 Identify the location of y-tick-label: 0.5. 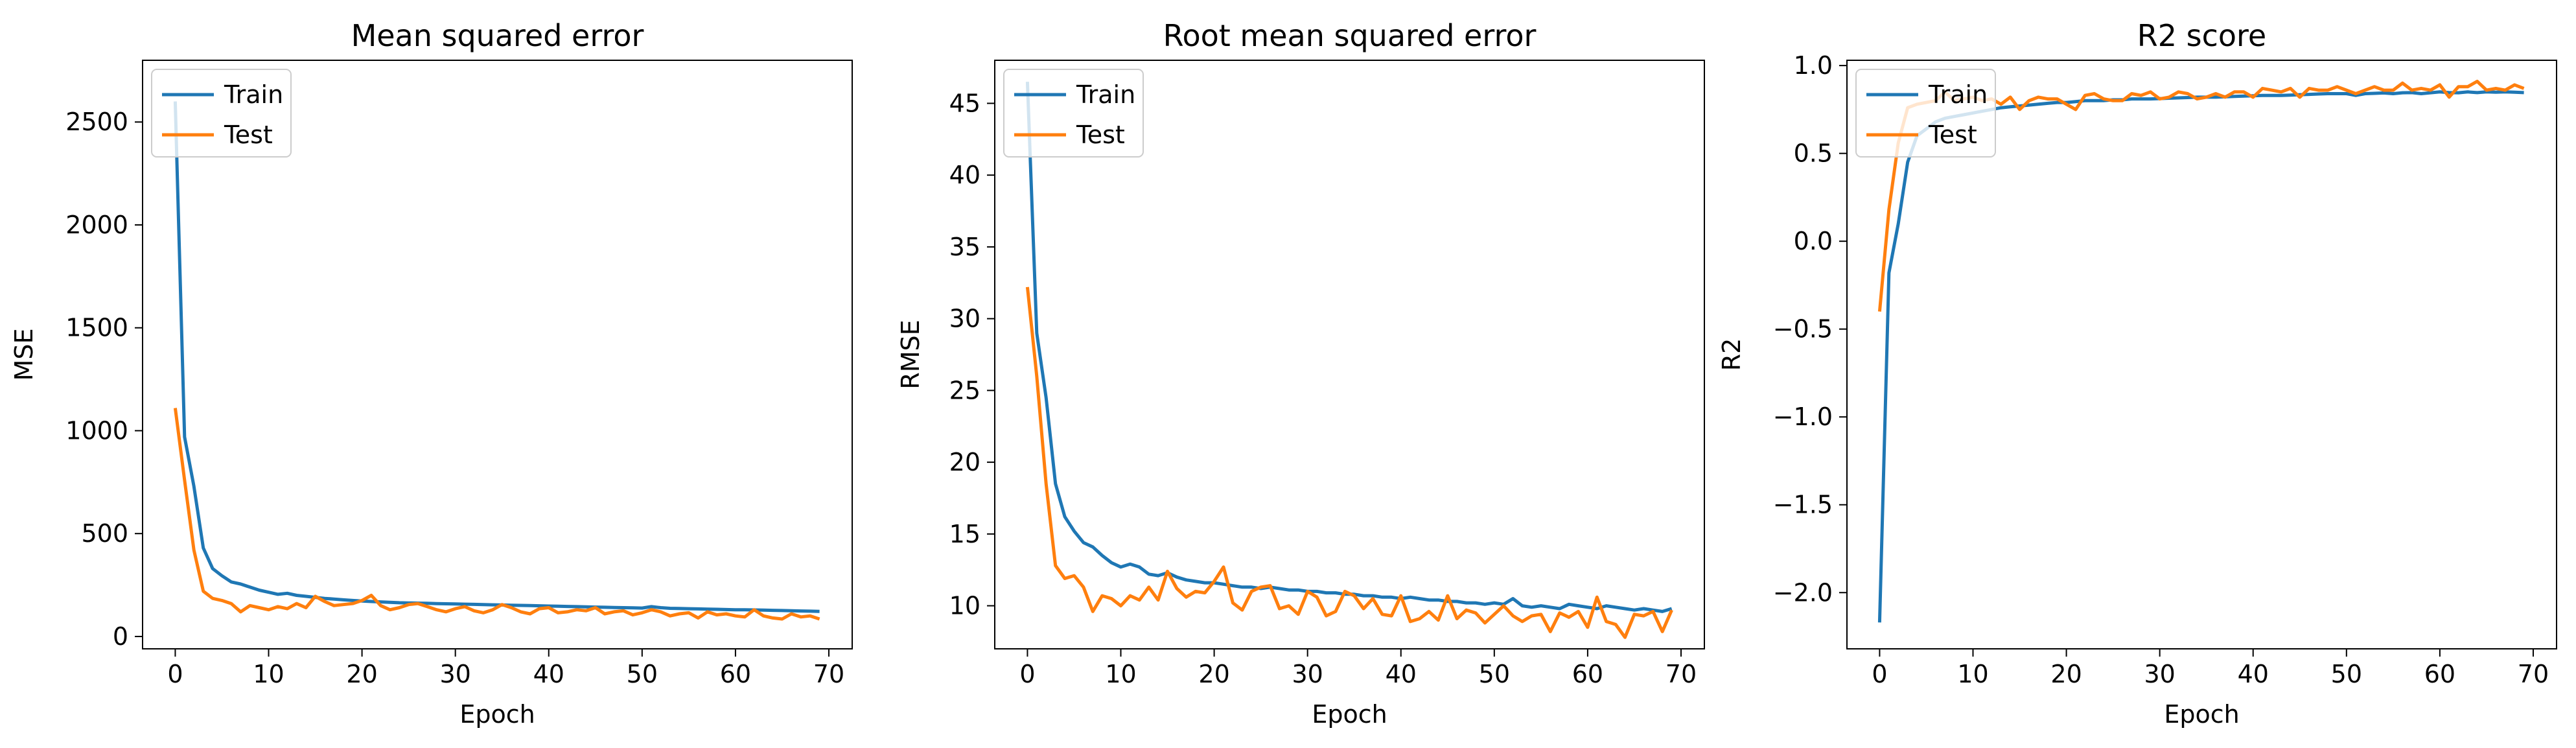
(1814, 153).